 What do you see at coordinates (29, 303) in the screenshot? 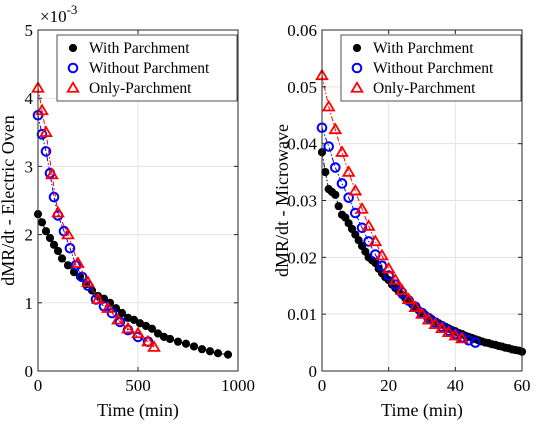
I see `y-tick-label: 1` at bounding box center [29, 303].